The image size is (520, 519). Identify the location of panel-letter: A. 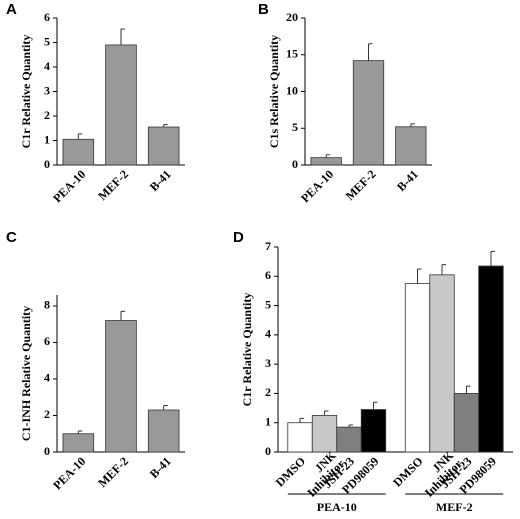
(11, 9).